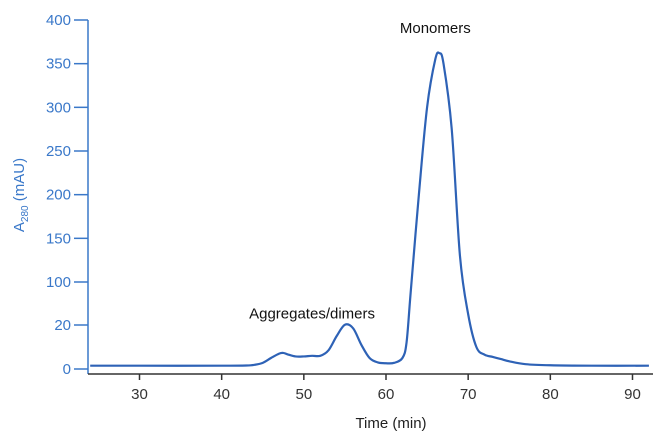 The width and height of the screenshot is (653, 431). What do you see at coordinates (19, 227) in the screenshot?
I see `y-axis-title-main: A` at bounding box center [19, 227].